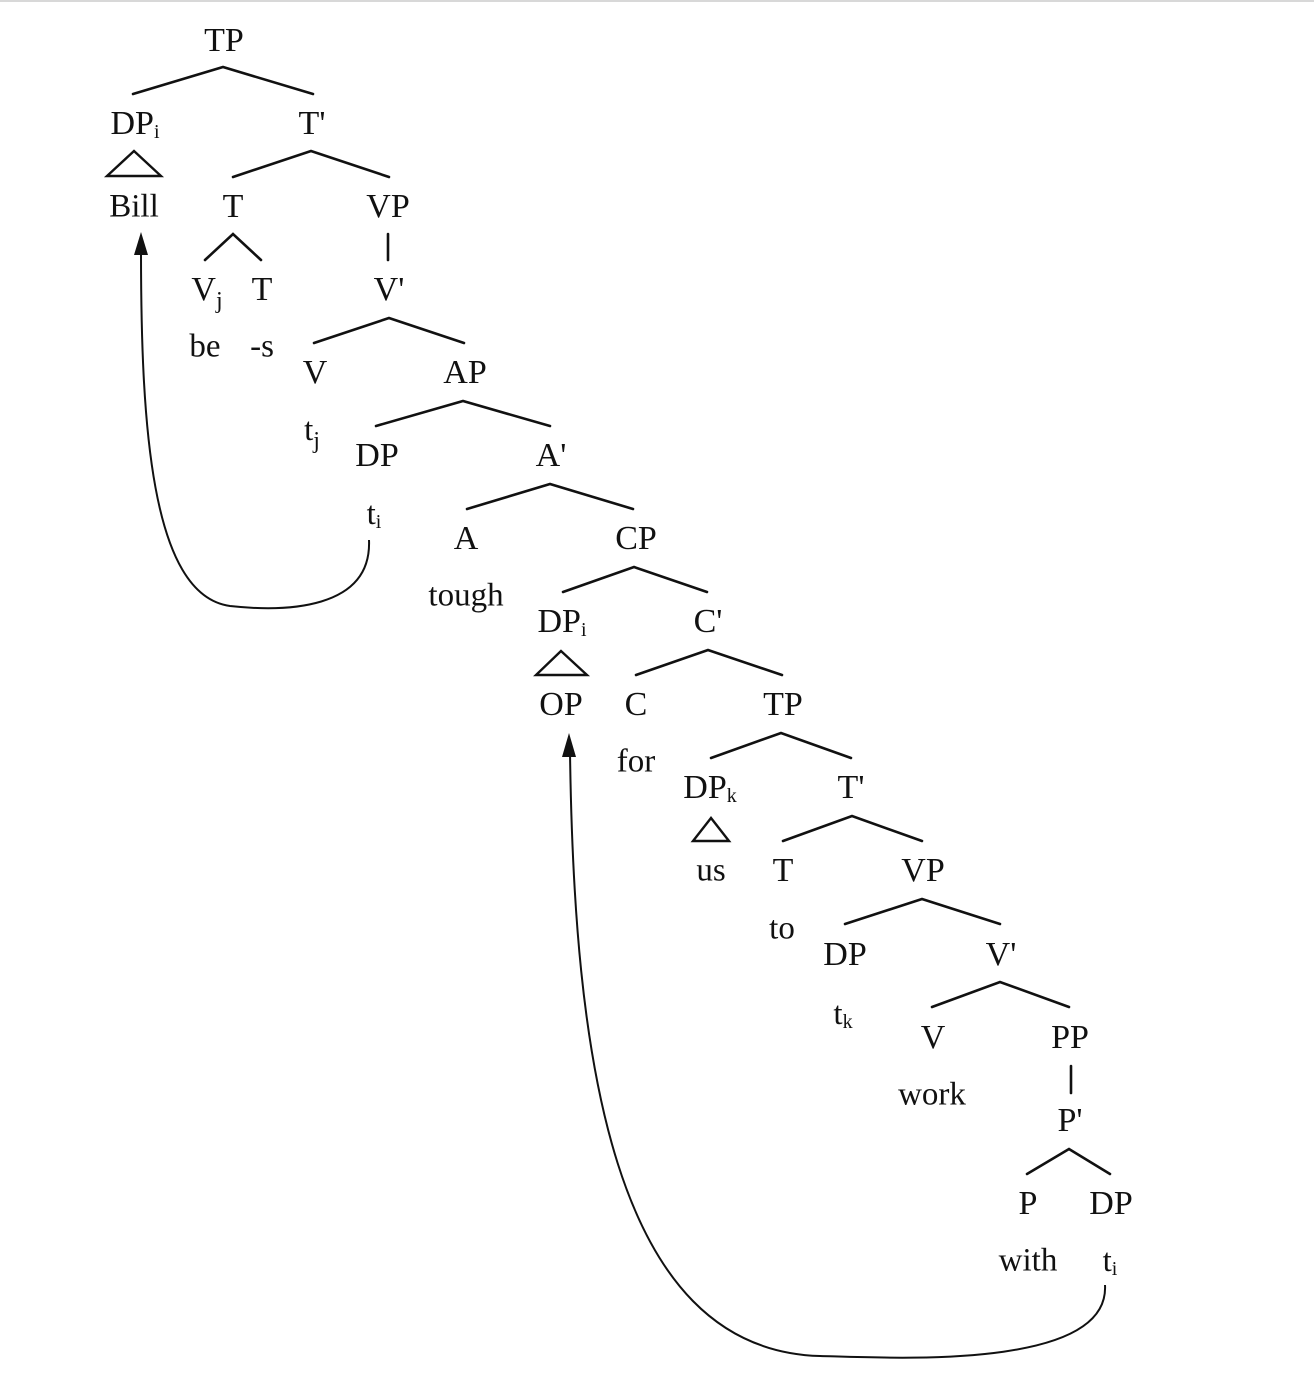  Describe the element at coordinates (709, 662) in the screenshot. I see `branch-c-bar` at that location.